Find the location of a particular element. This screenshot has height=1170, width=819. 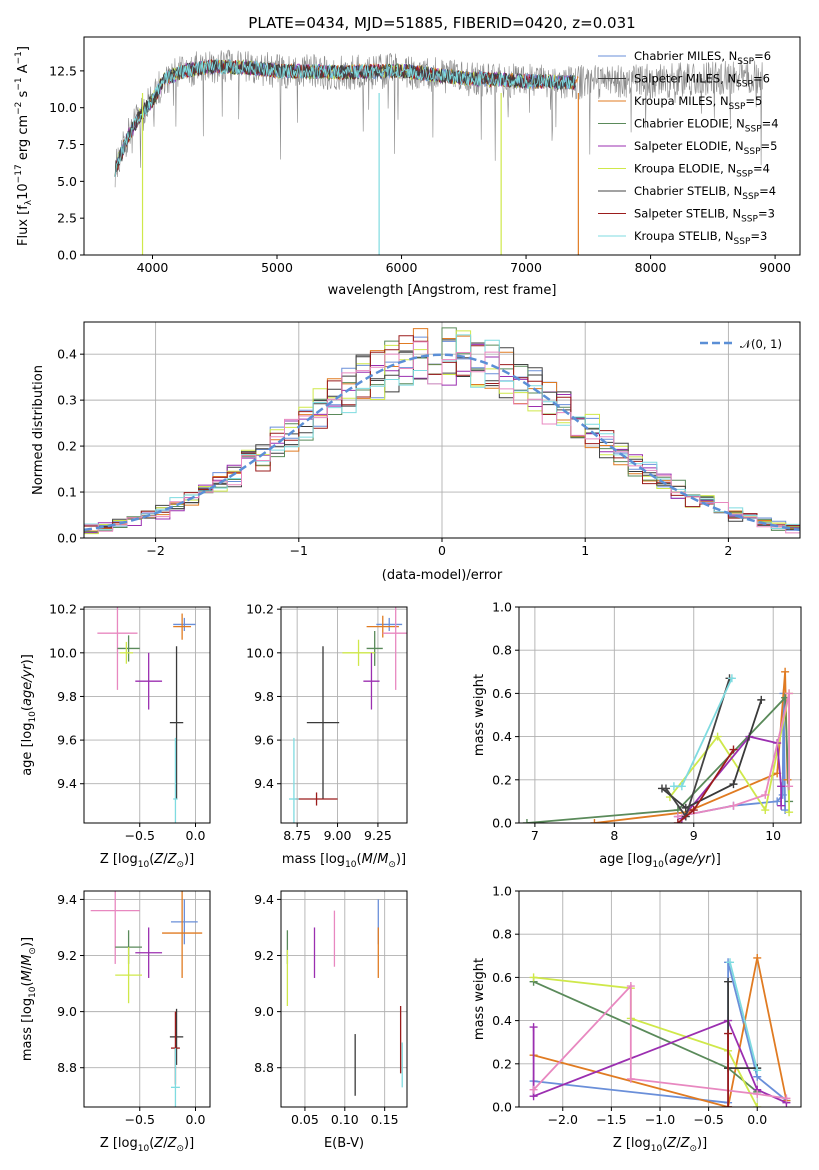

x-axis-label: wavelength [Angstrom, rest frame] is located at coordinates (442, 290).